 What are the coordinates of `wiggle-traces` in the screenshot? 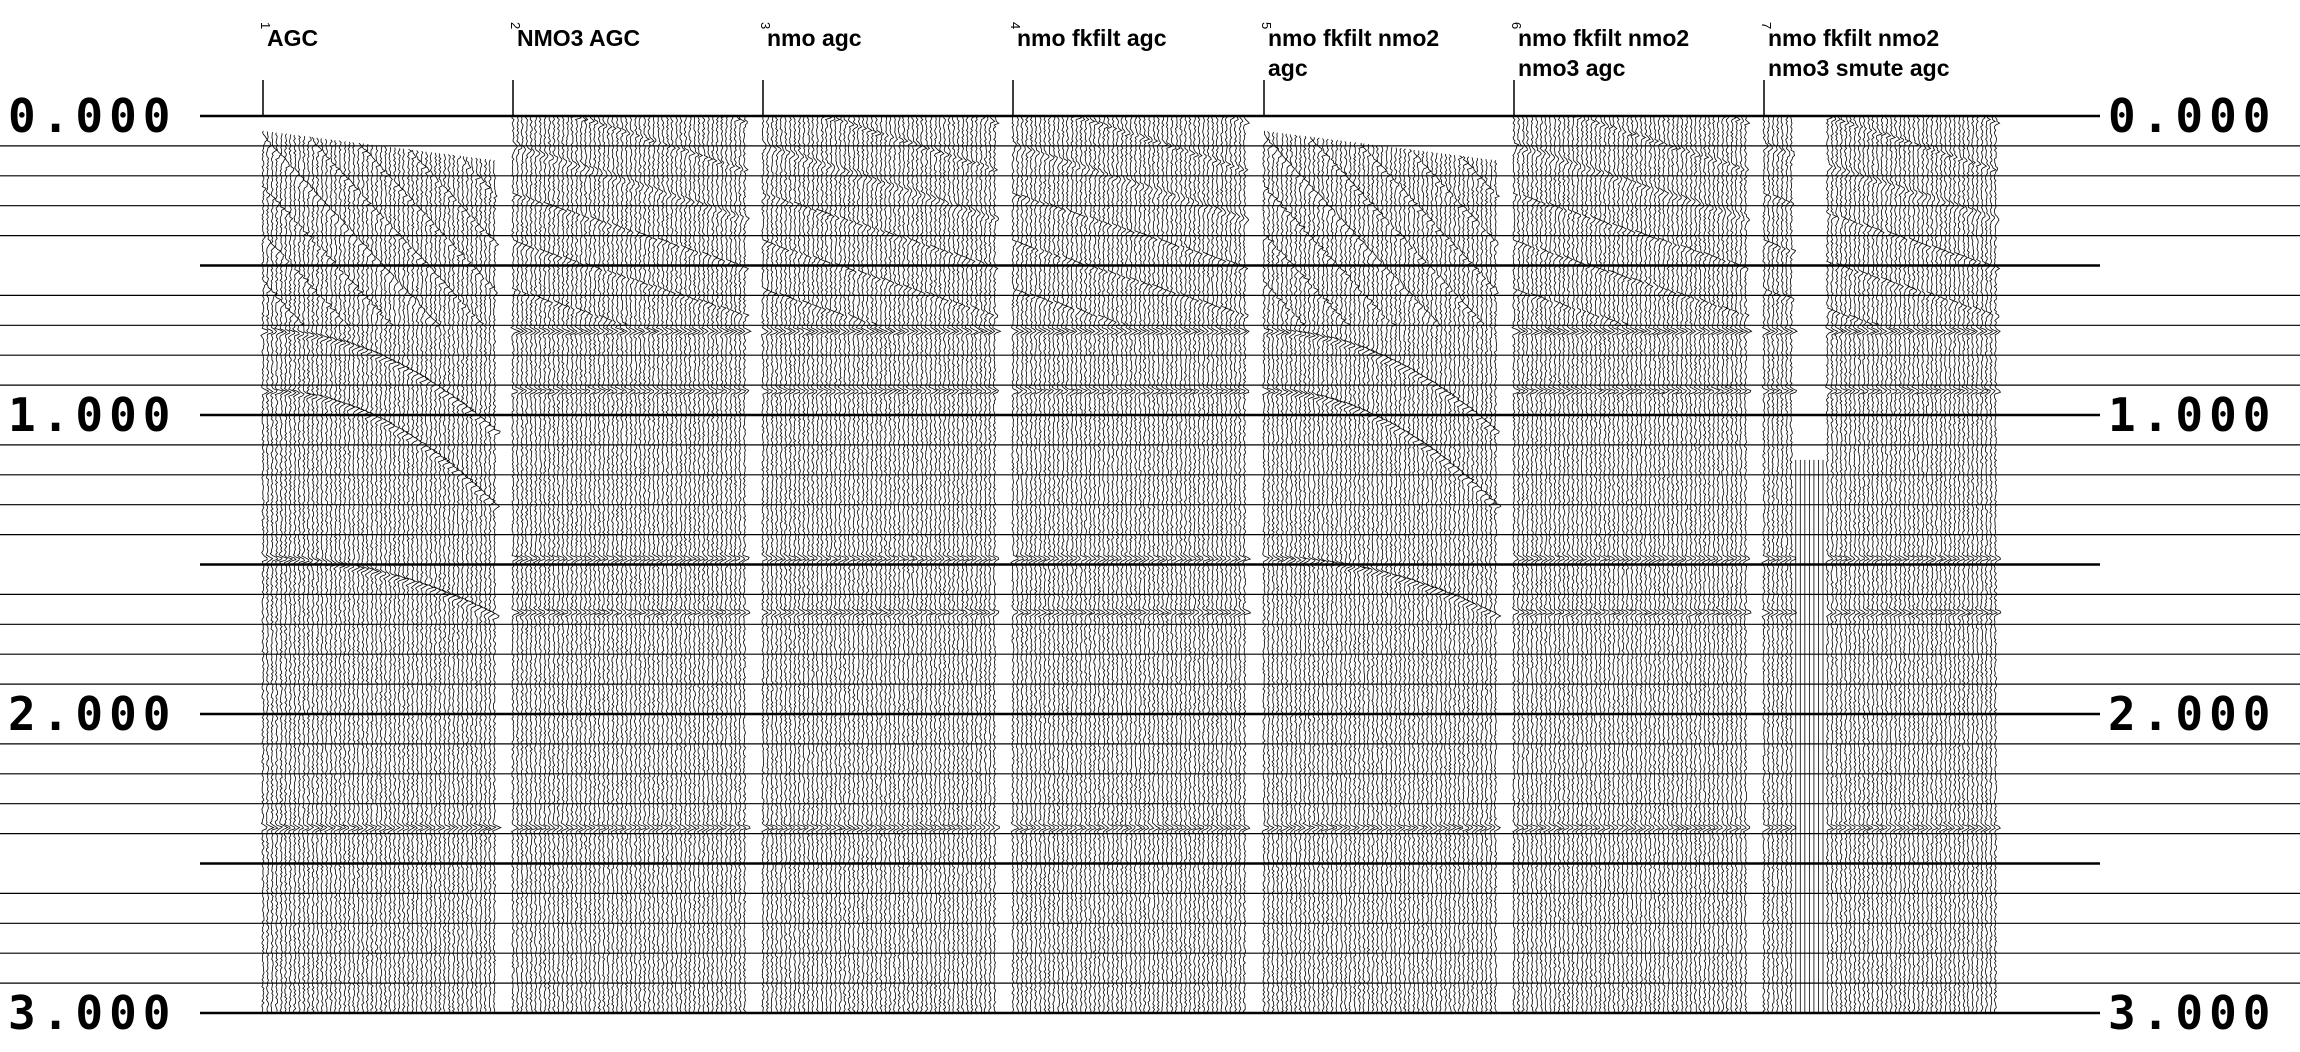 It's located at (381, 572).